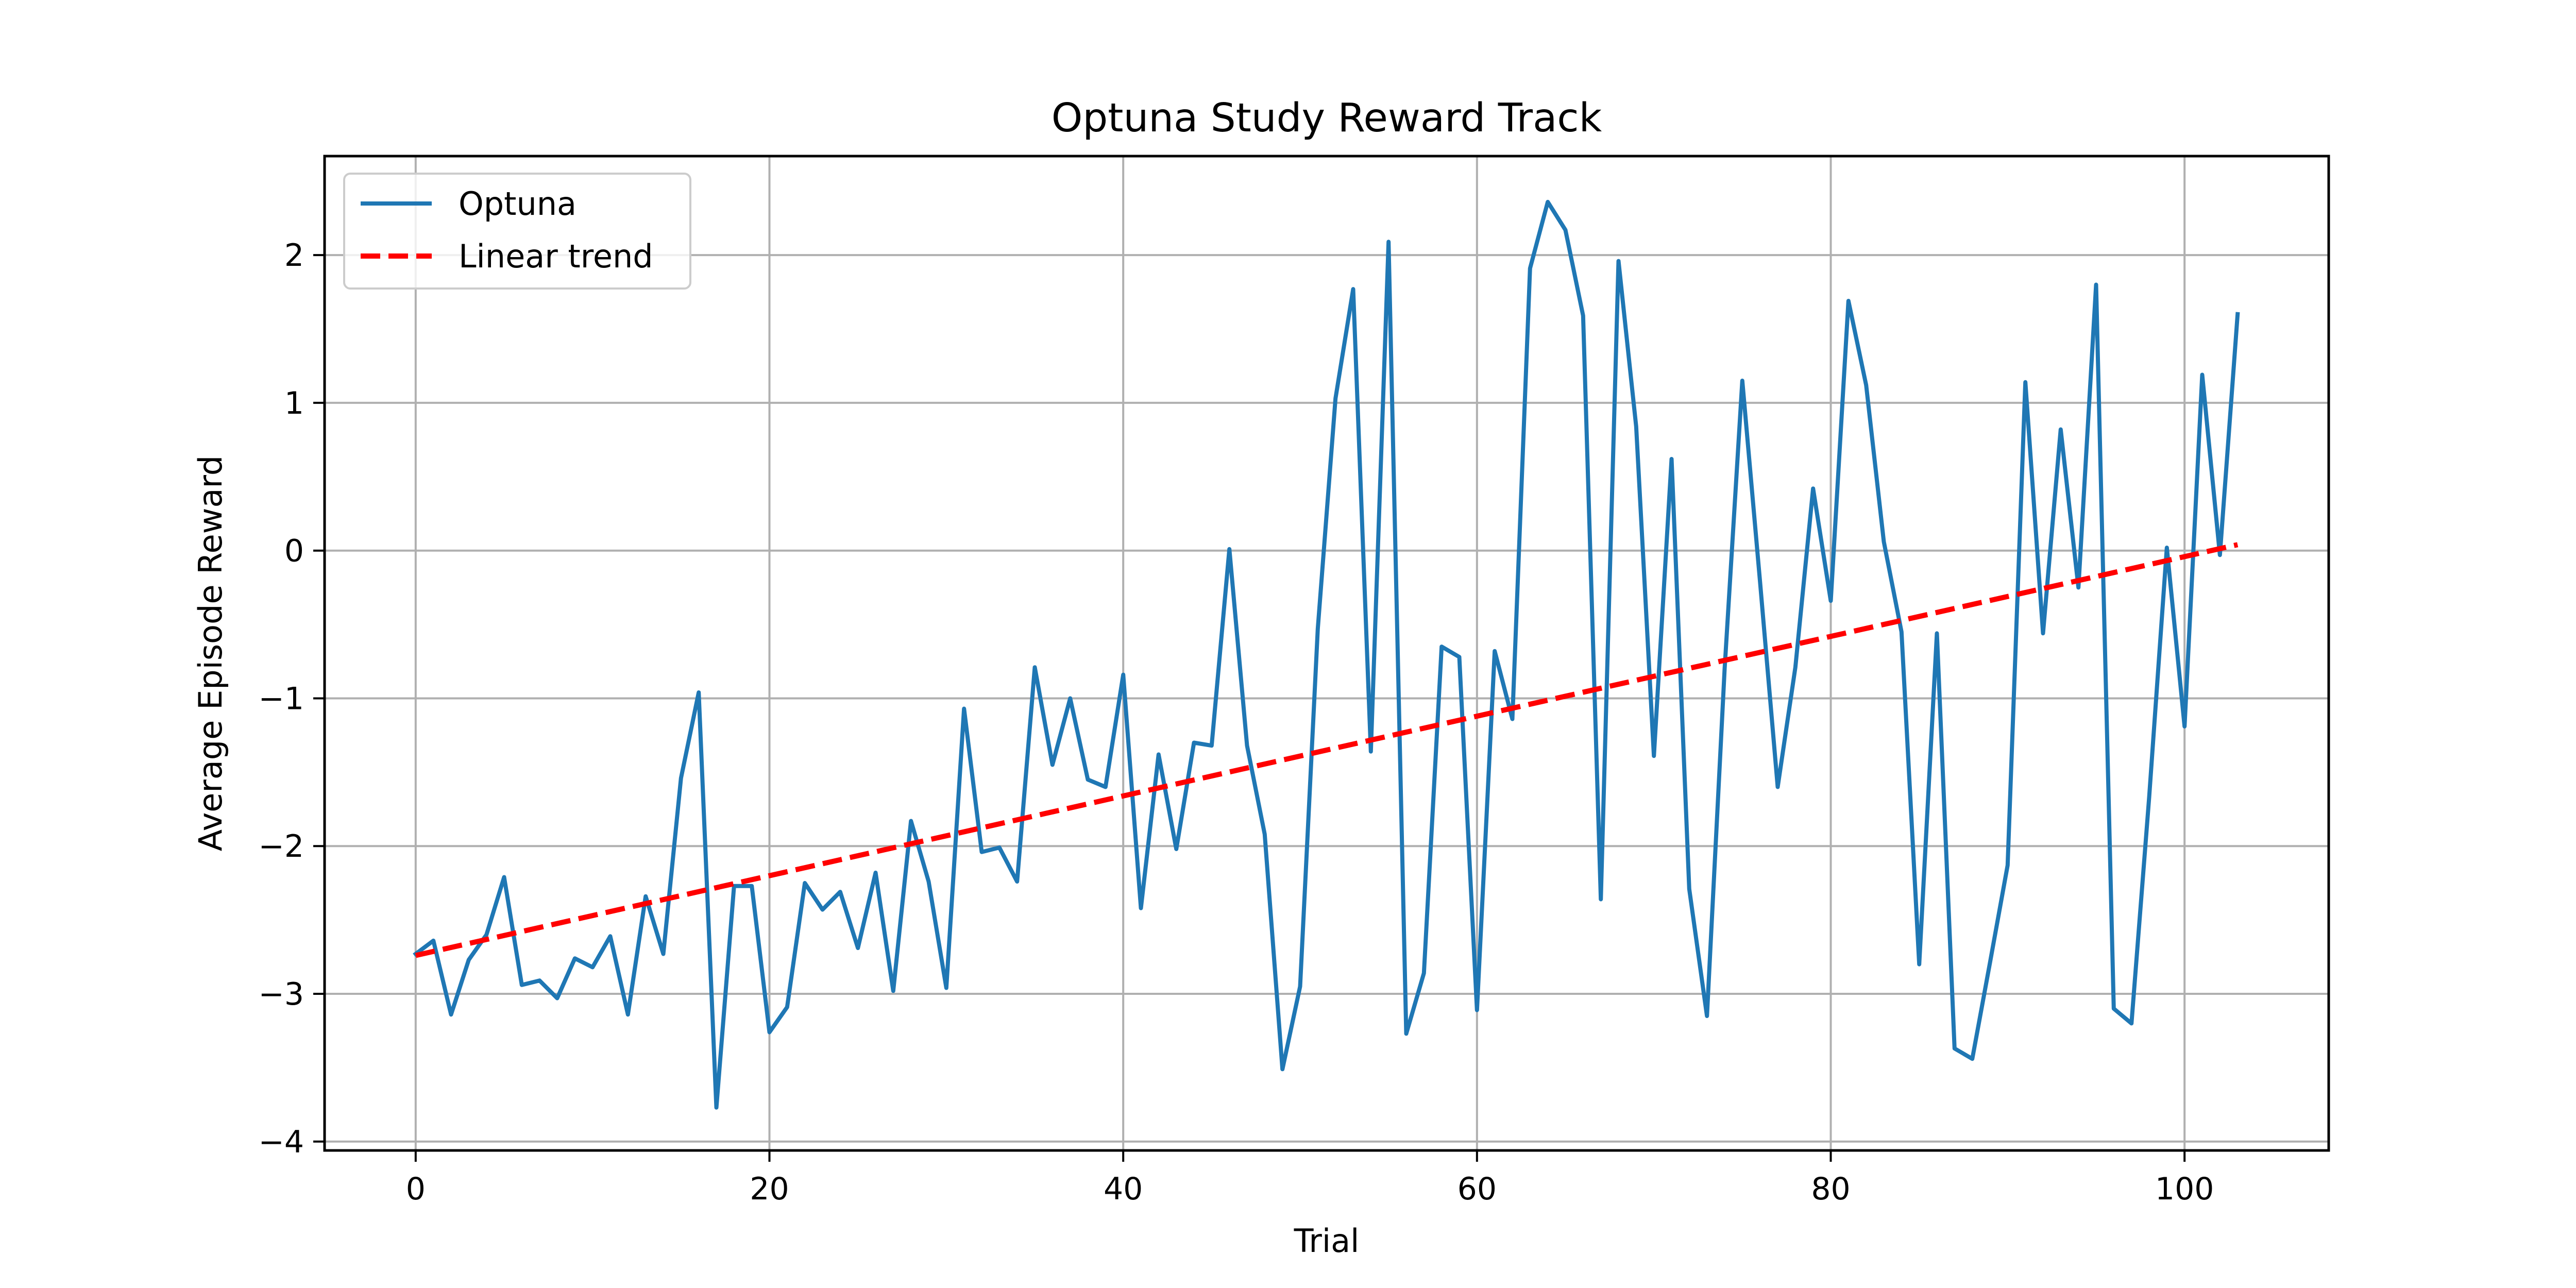  Describe the element at coordinates (294, 403) in the screenshot. I see `y-tick-label: 1` at that location.